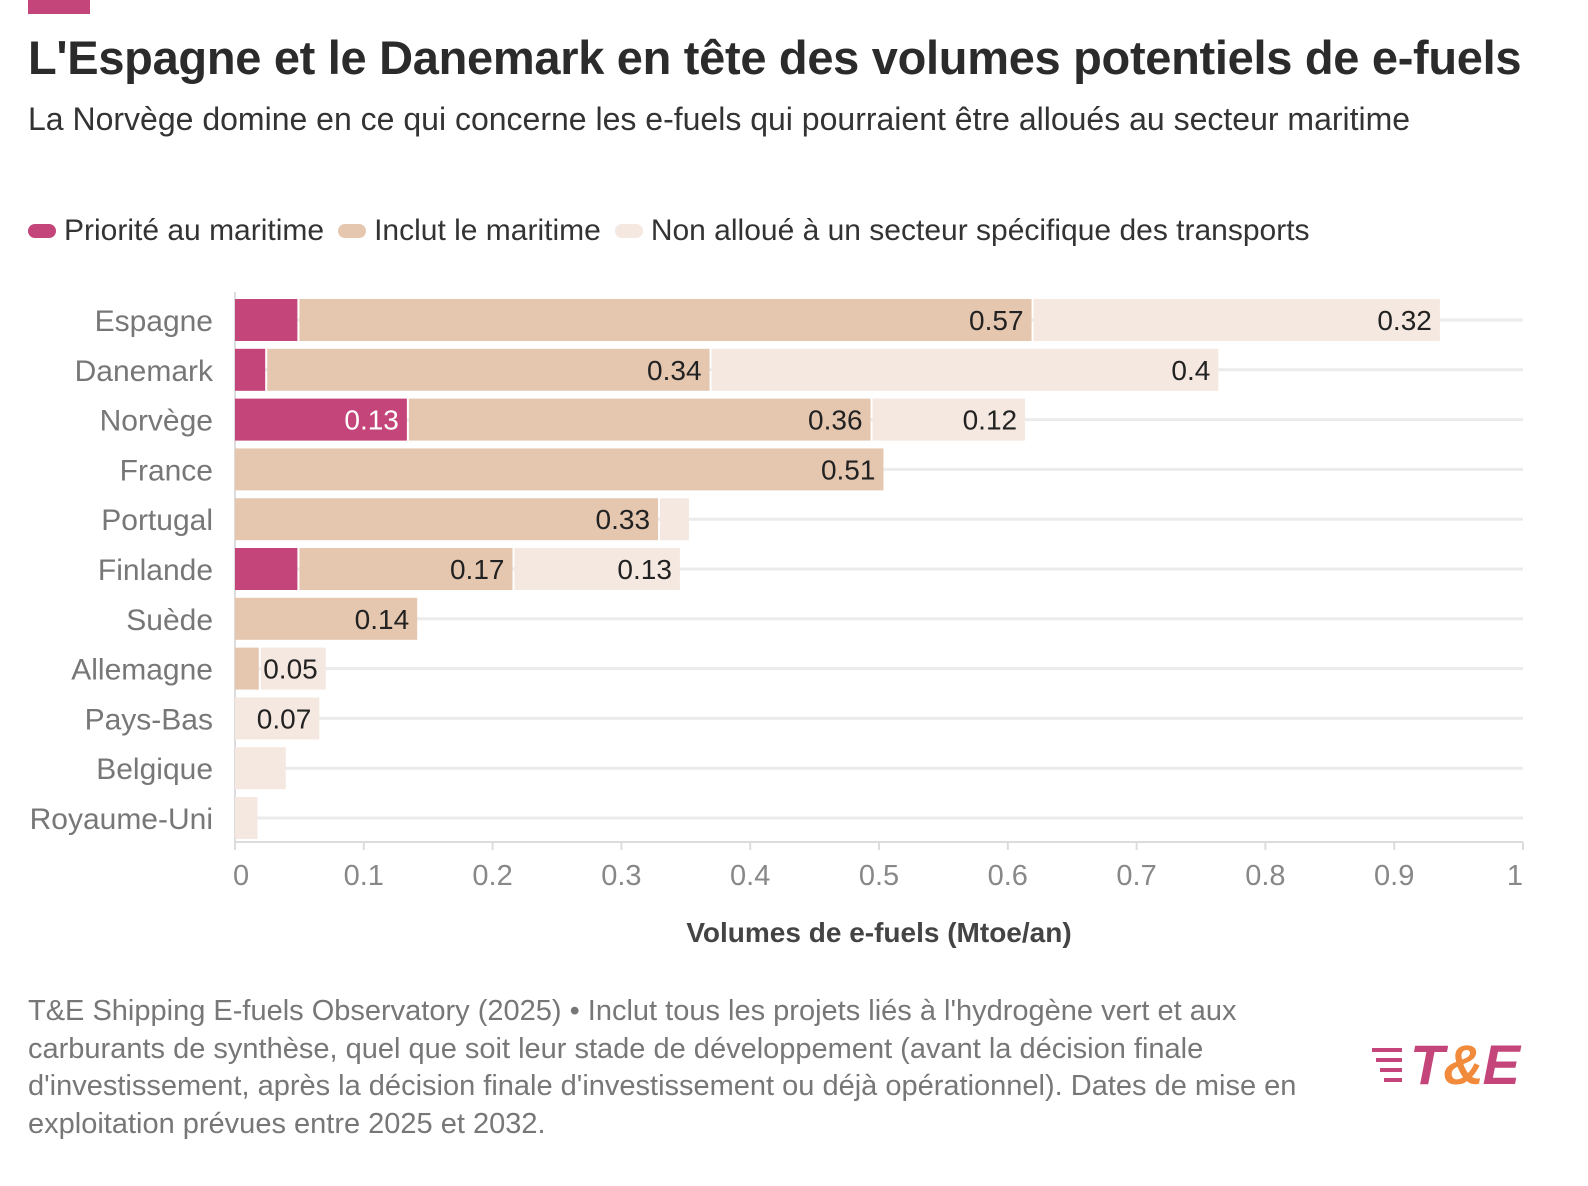 This screenshot has width=1588, height=1186. What do you see at coordinates (364, 876) in the screenshot?
I see `x-tick-label: 0.1` at bounding box center [364, 876].